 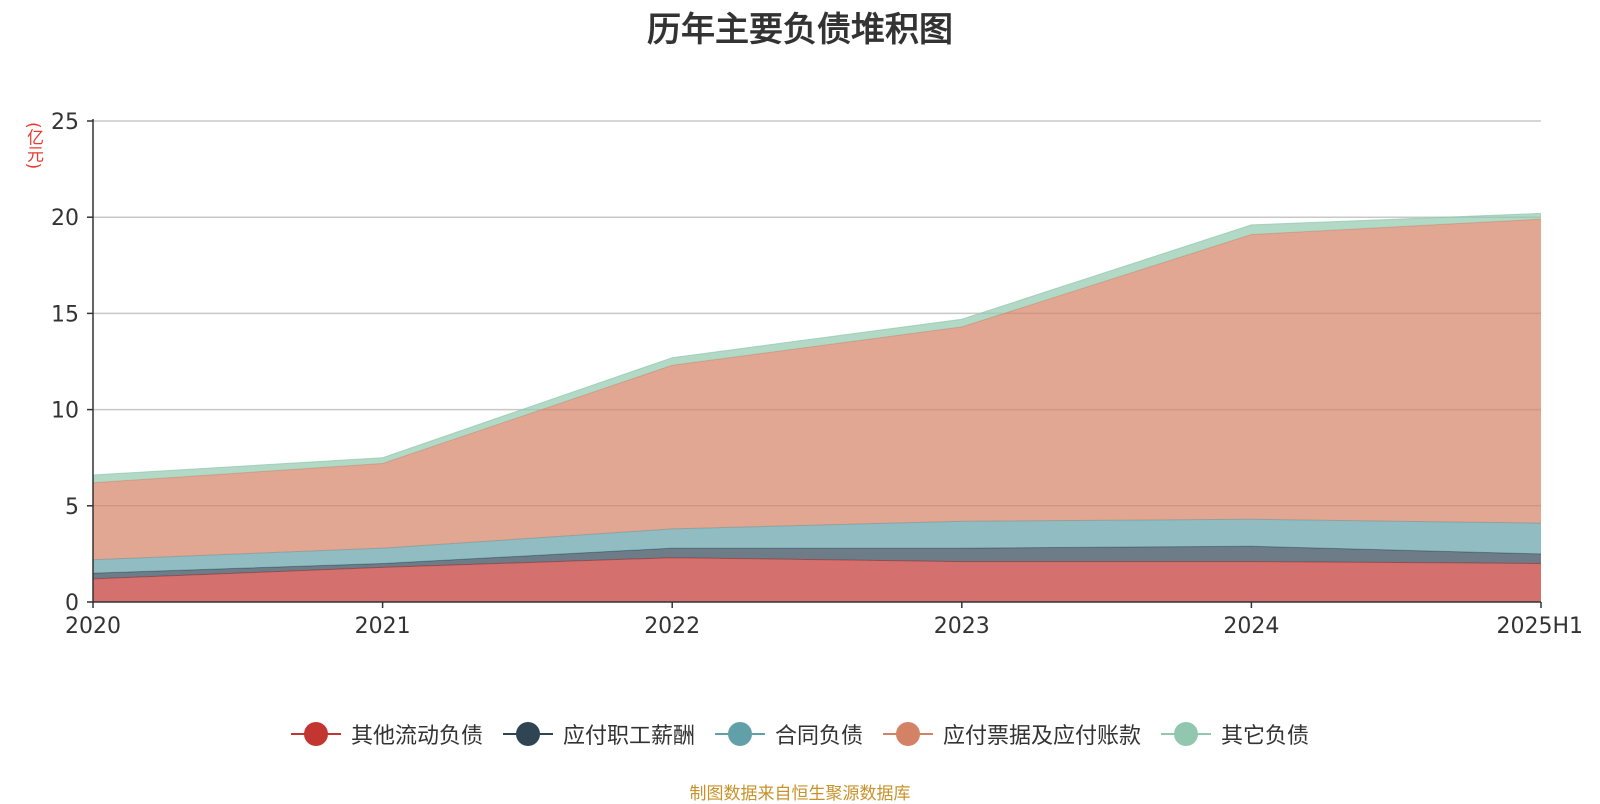 I want to click on legend-label: 合同负债, so click(x=818, y=736).